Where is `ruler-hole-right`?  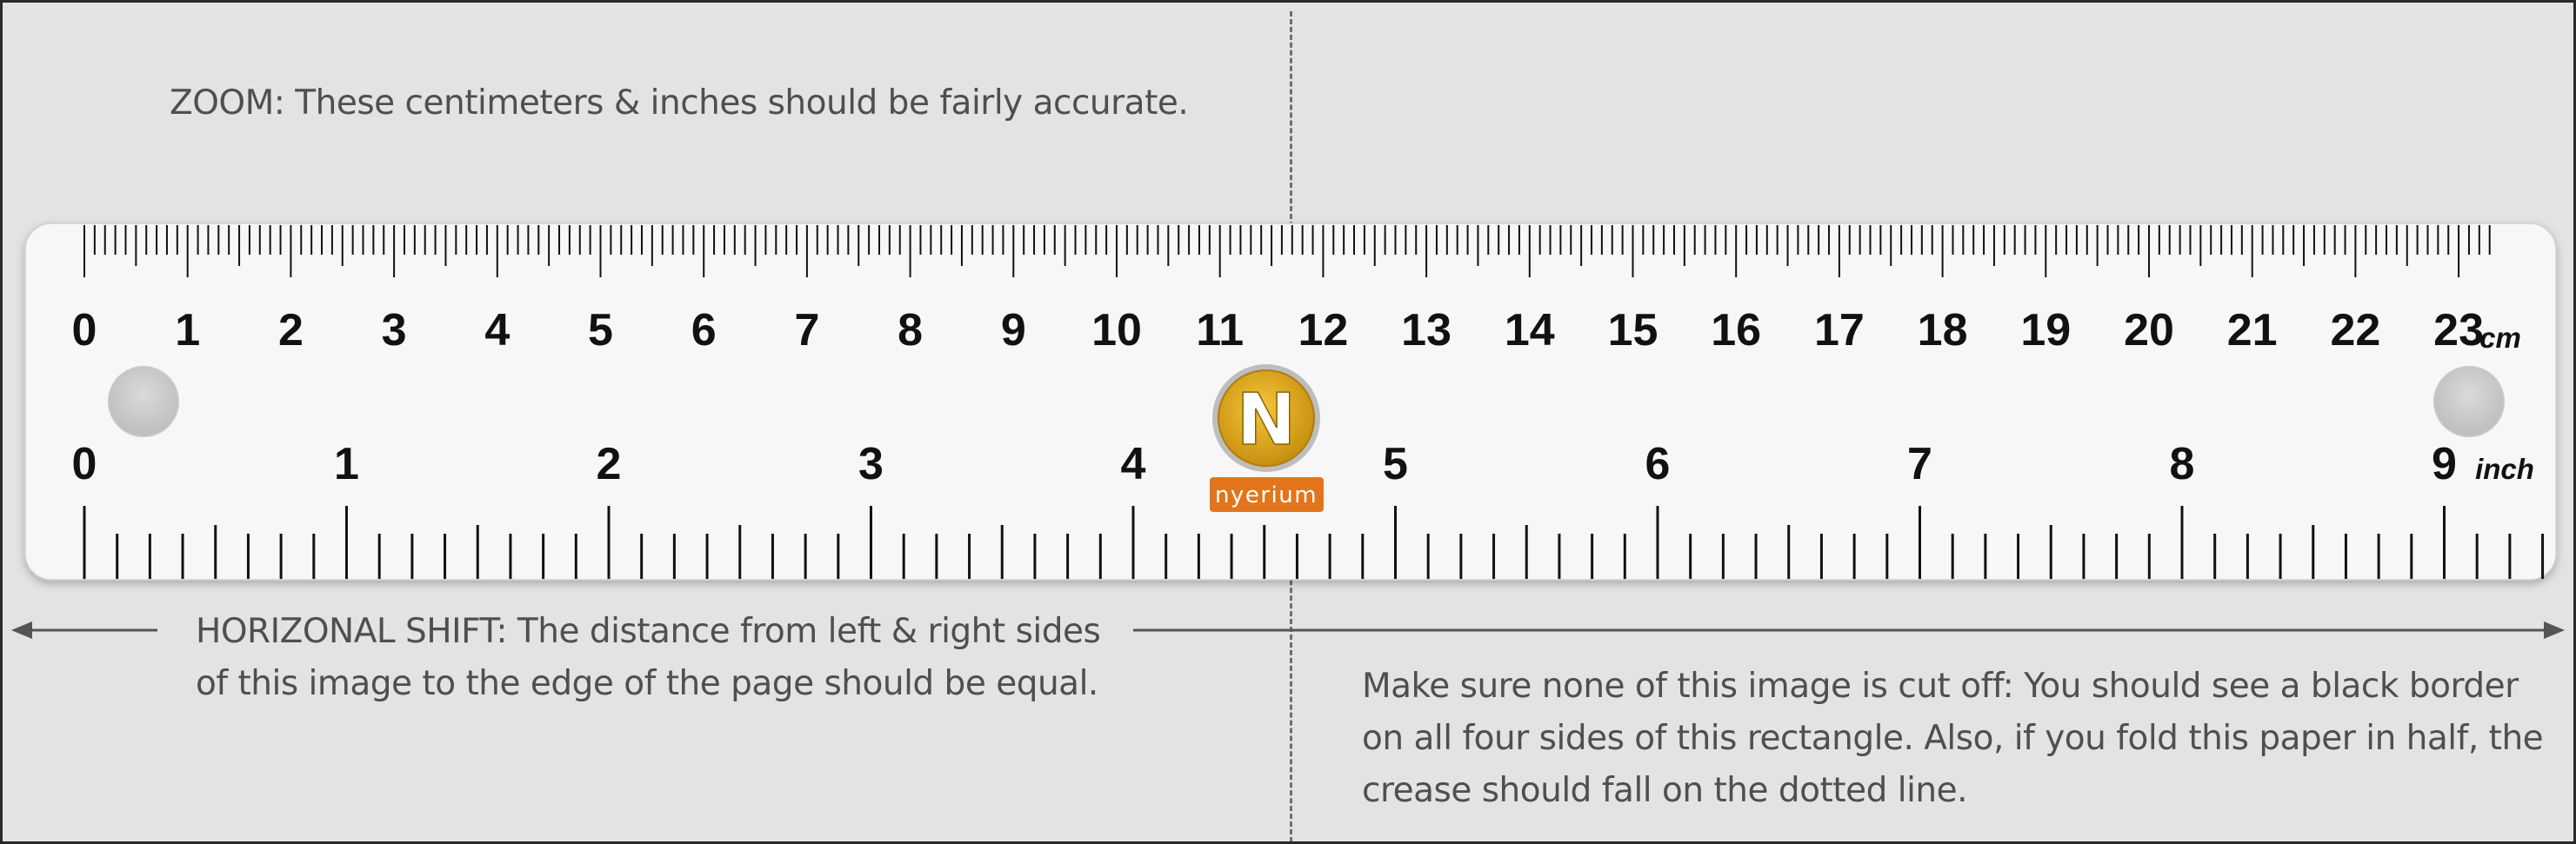
ruler-hole-right is located at coordinates (2469, 401).